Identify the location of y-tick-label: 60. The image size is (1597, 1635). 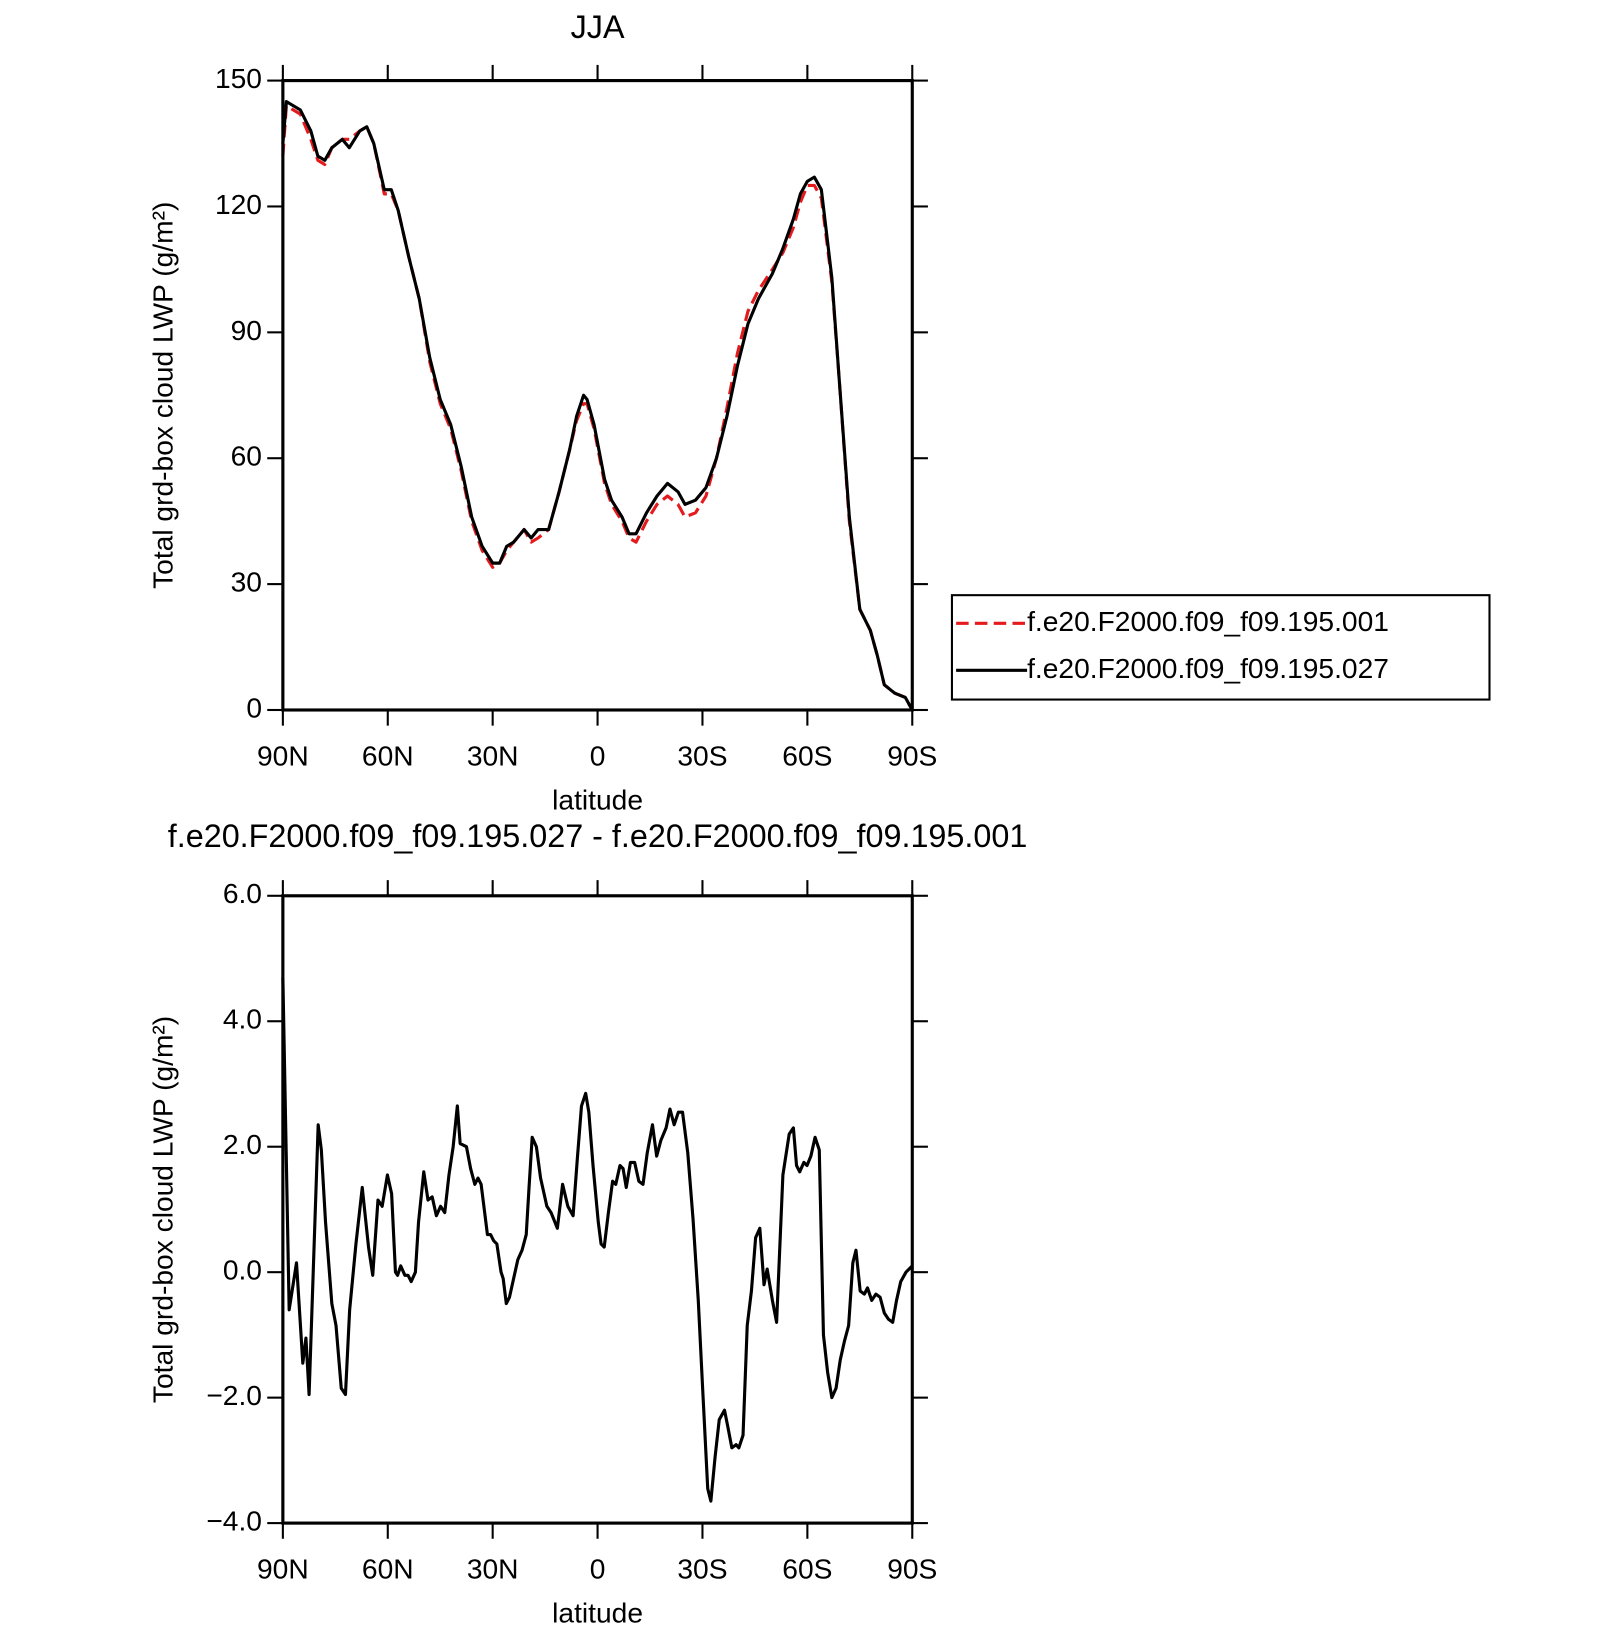
(246, 456).